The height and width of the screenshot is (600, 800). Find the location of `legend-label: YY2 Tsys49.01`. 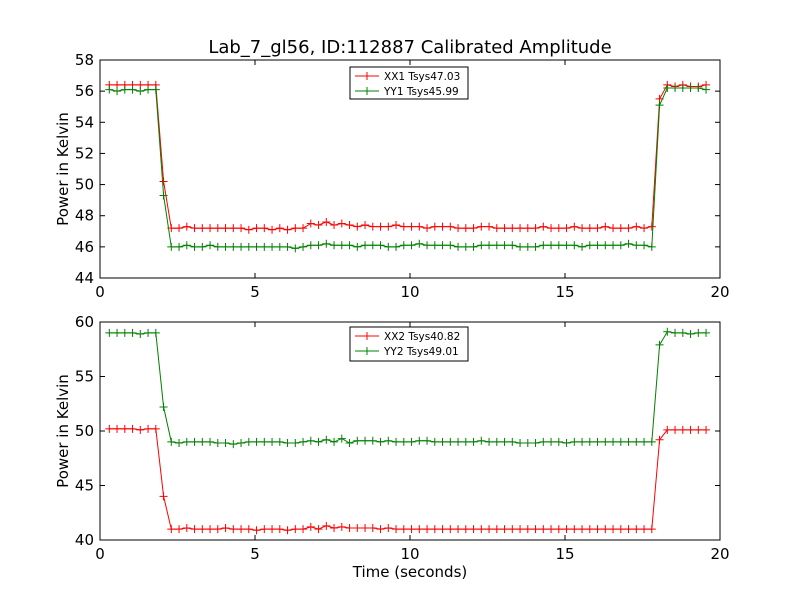

legend-label: YY2 Tsys49.01 is located at coordinates (421, 352).